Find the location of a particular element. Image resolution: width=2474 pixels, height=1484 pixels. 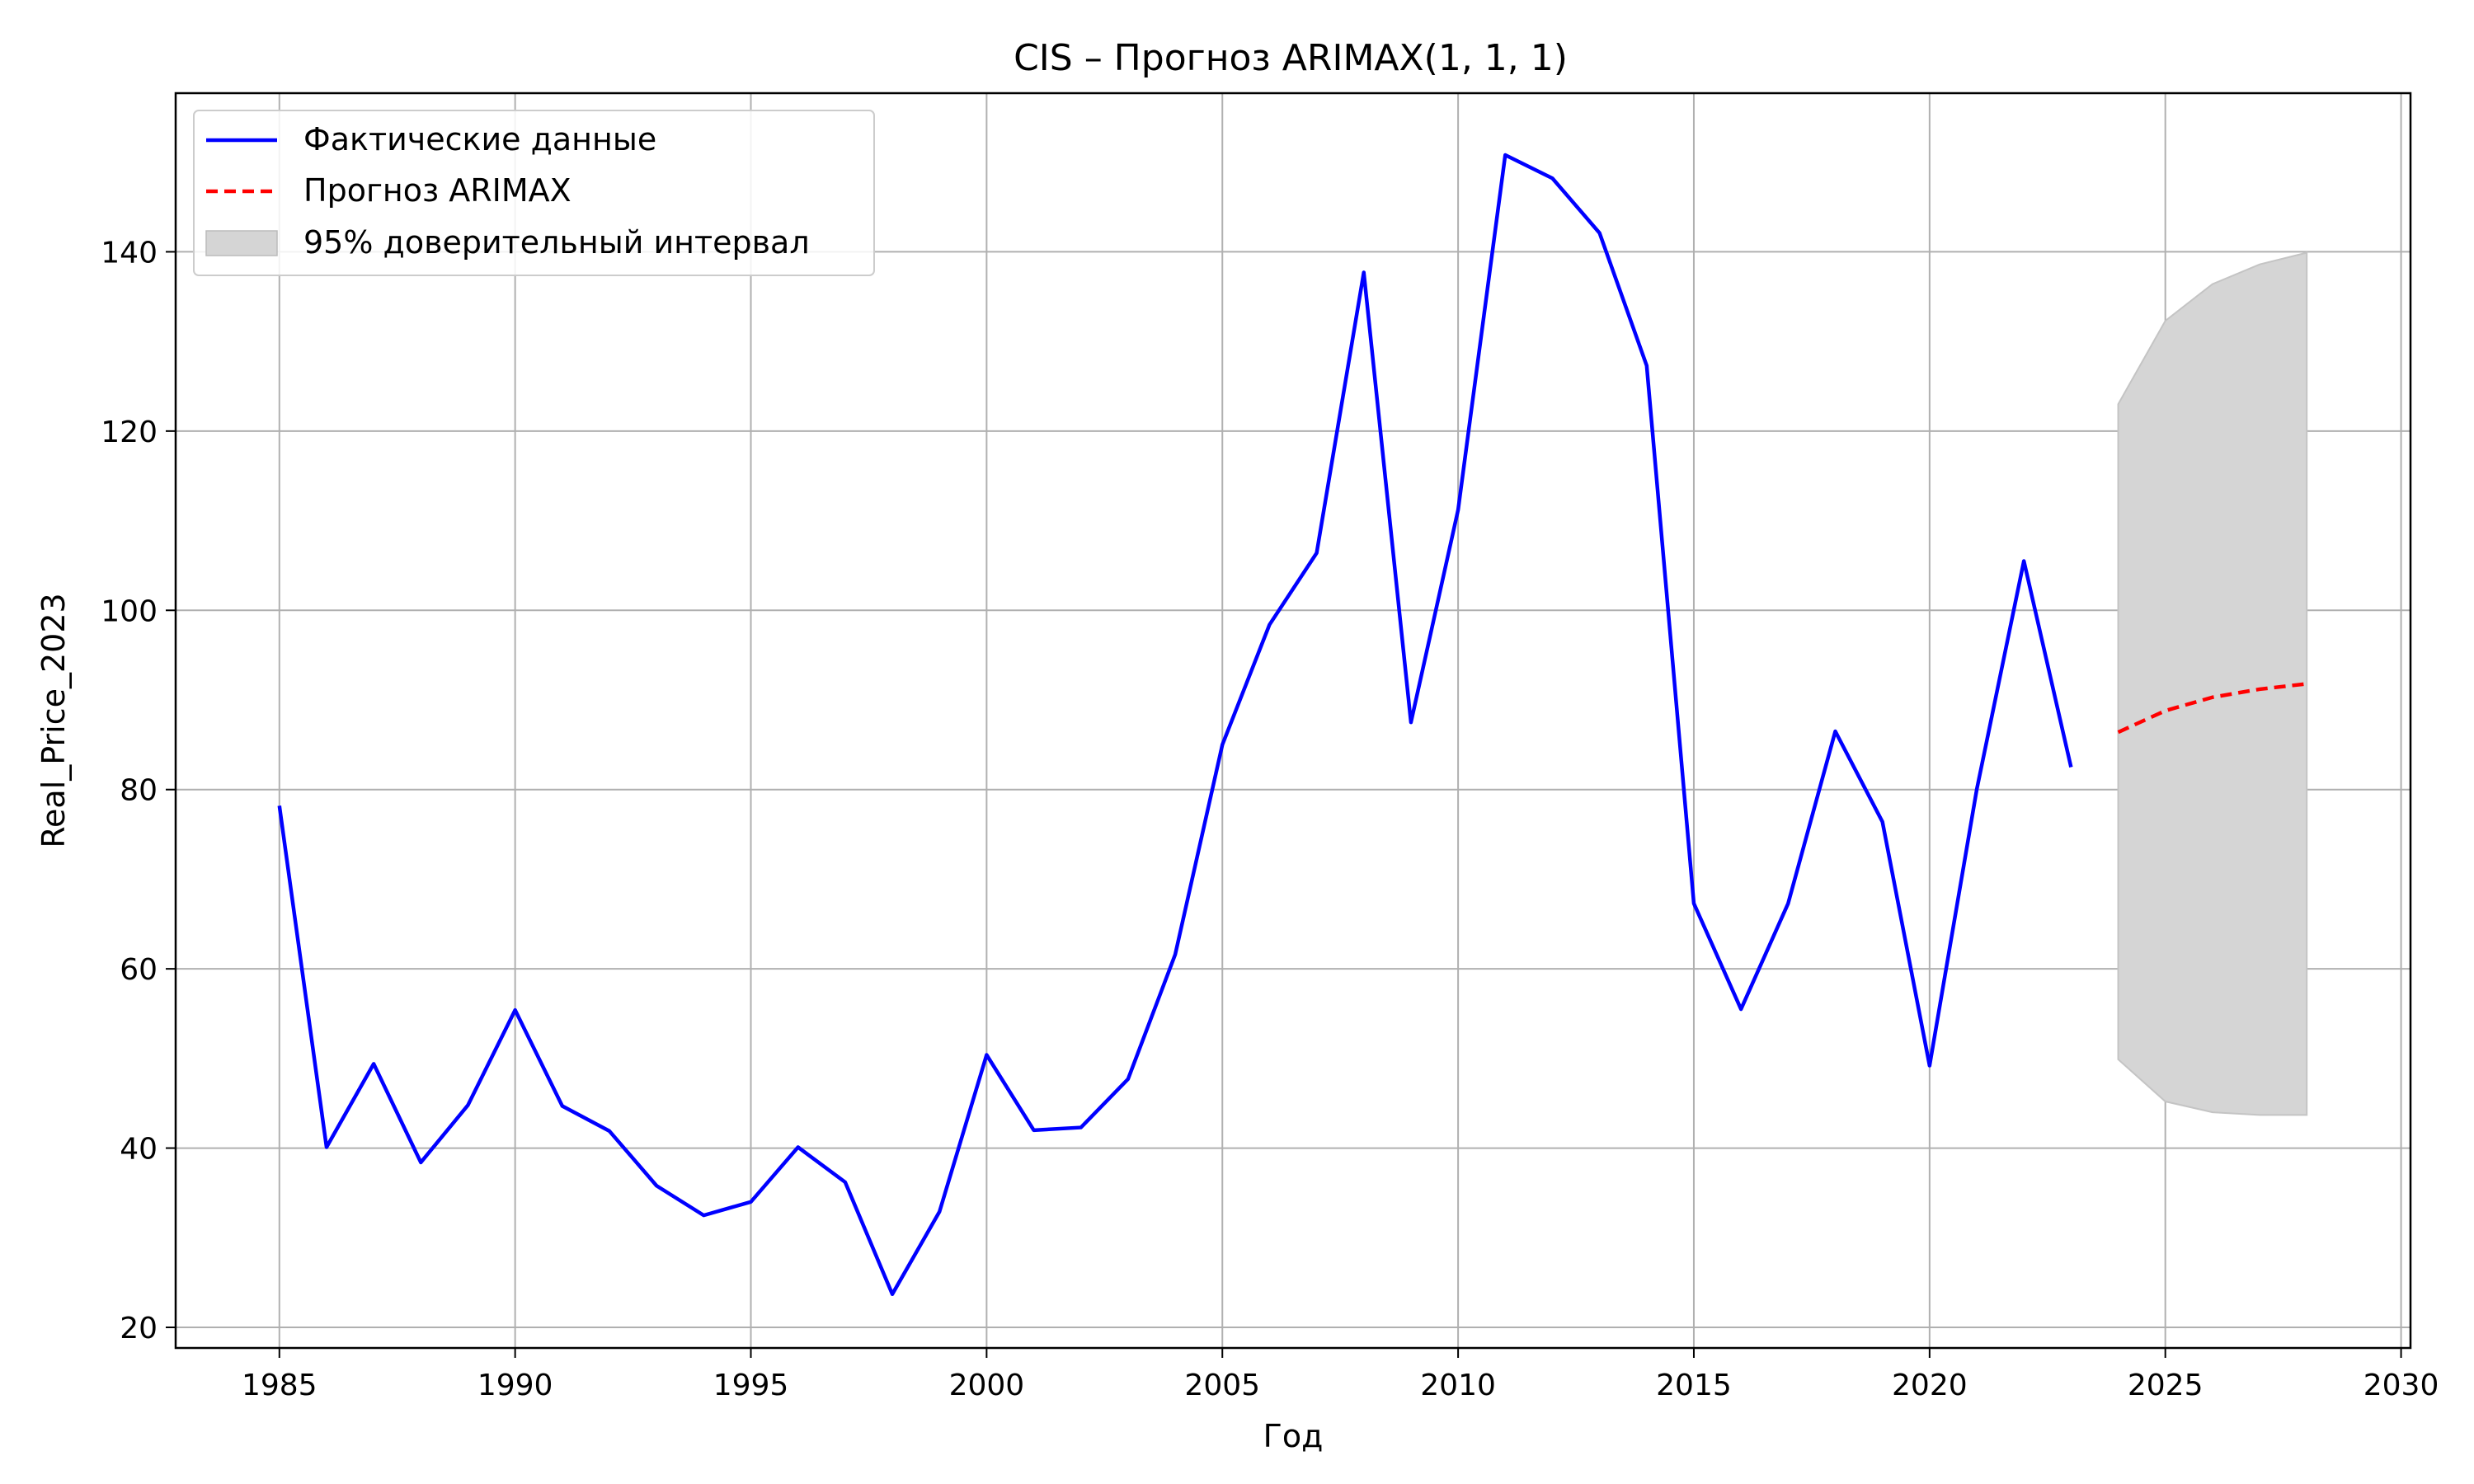

y-tick-label: 40 is located at coordinates (139, 1150).